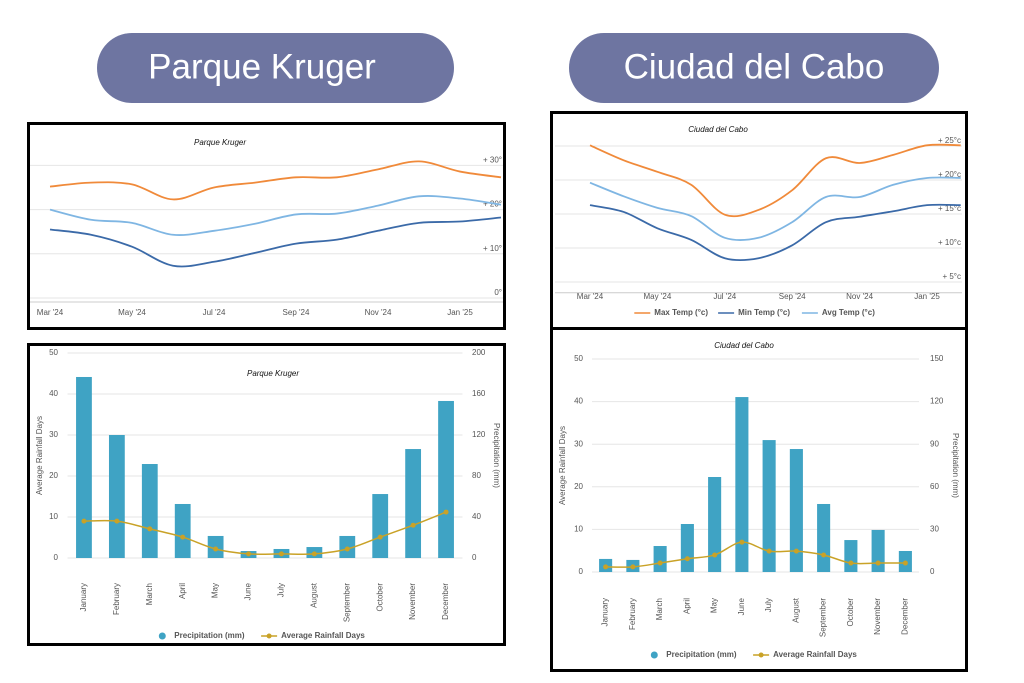 The height and width of the screenshot is (683, 1024). I want to click on header: Ciudad del Cabo, so click(754, 66).